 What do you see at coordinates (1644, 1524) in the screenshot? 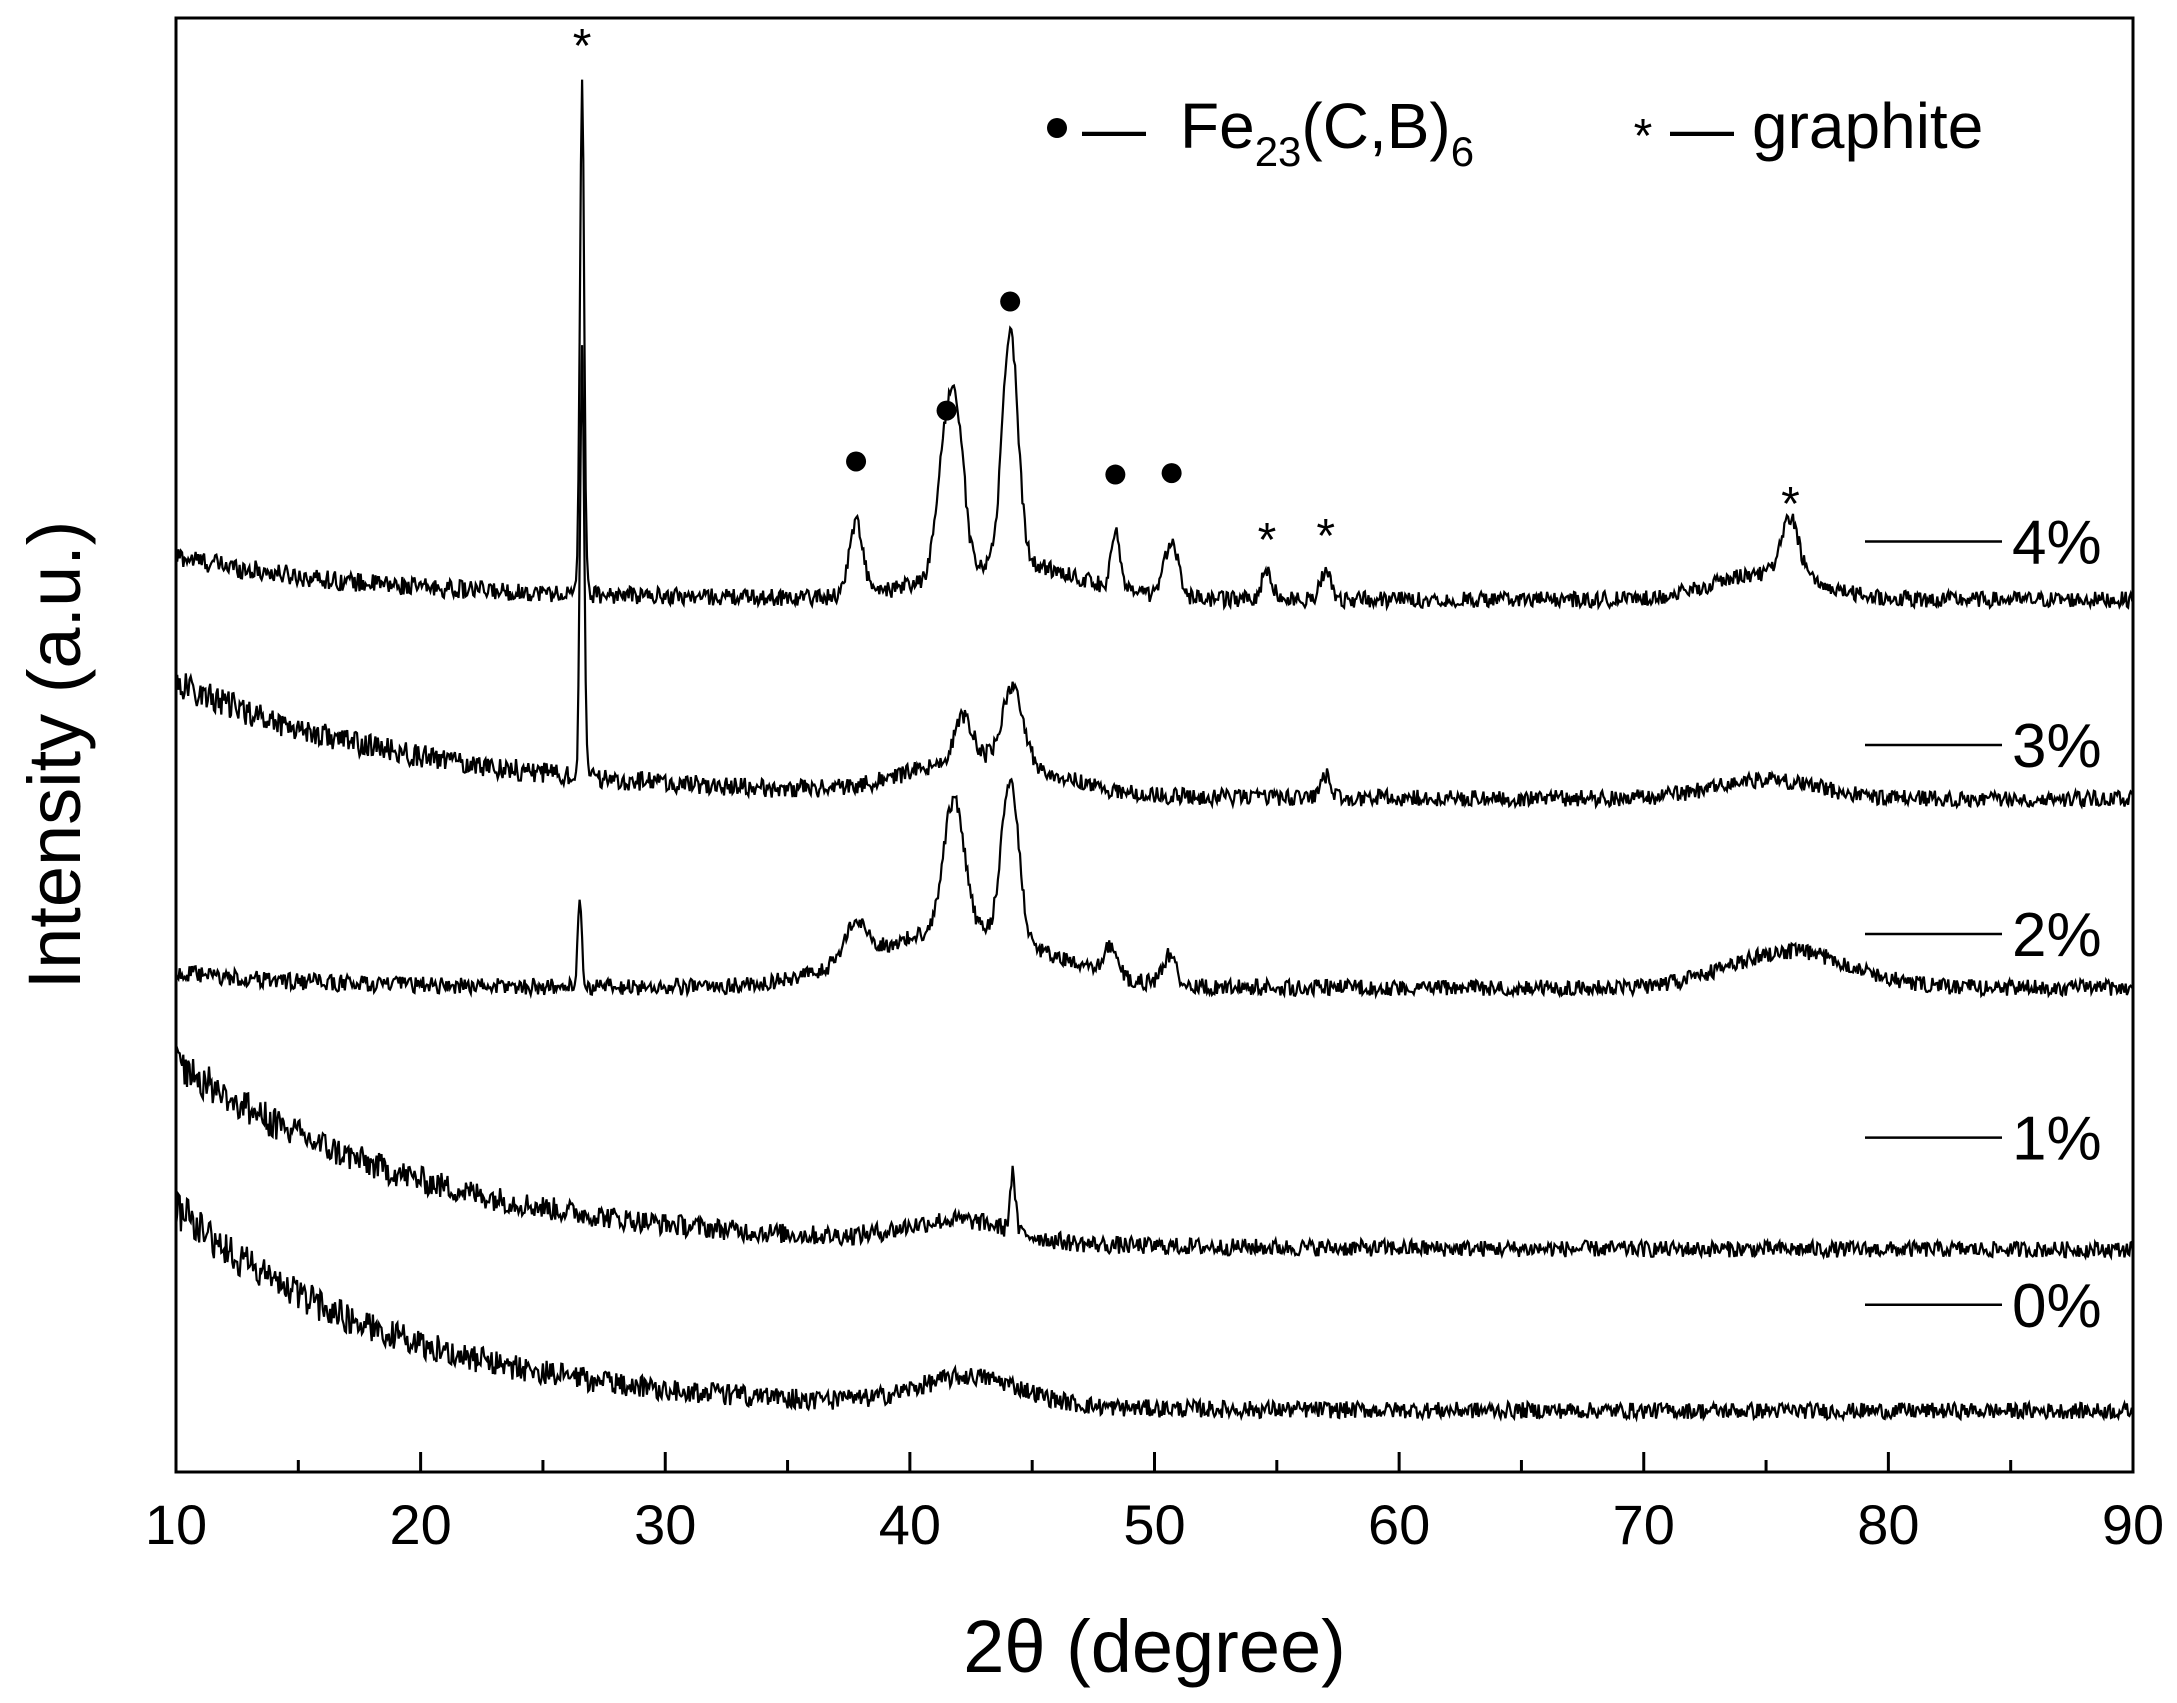
I see `x-tick-label: 70` at bounding box center [1644, 1524].